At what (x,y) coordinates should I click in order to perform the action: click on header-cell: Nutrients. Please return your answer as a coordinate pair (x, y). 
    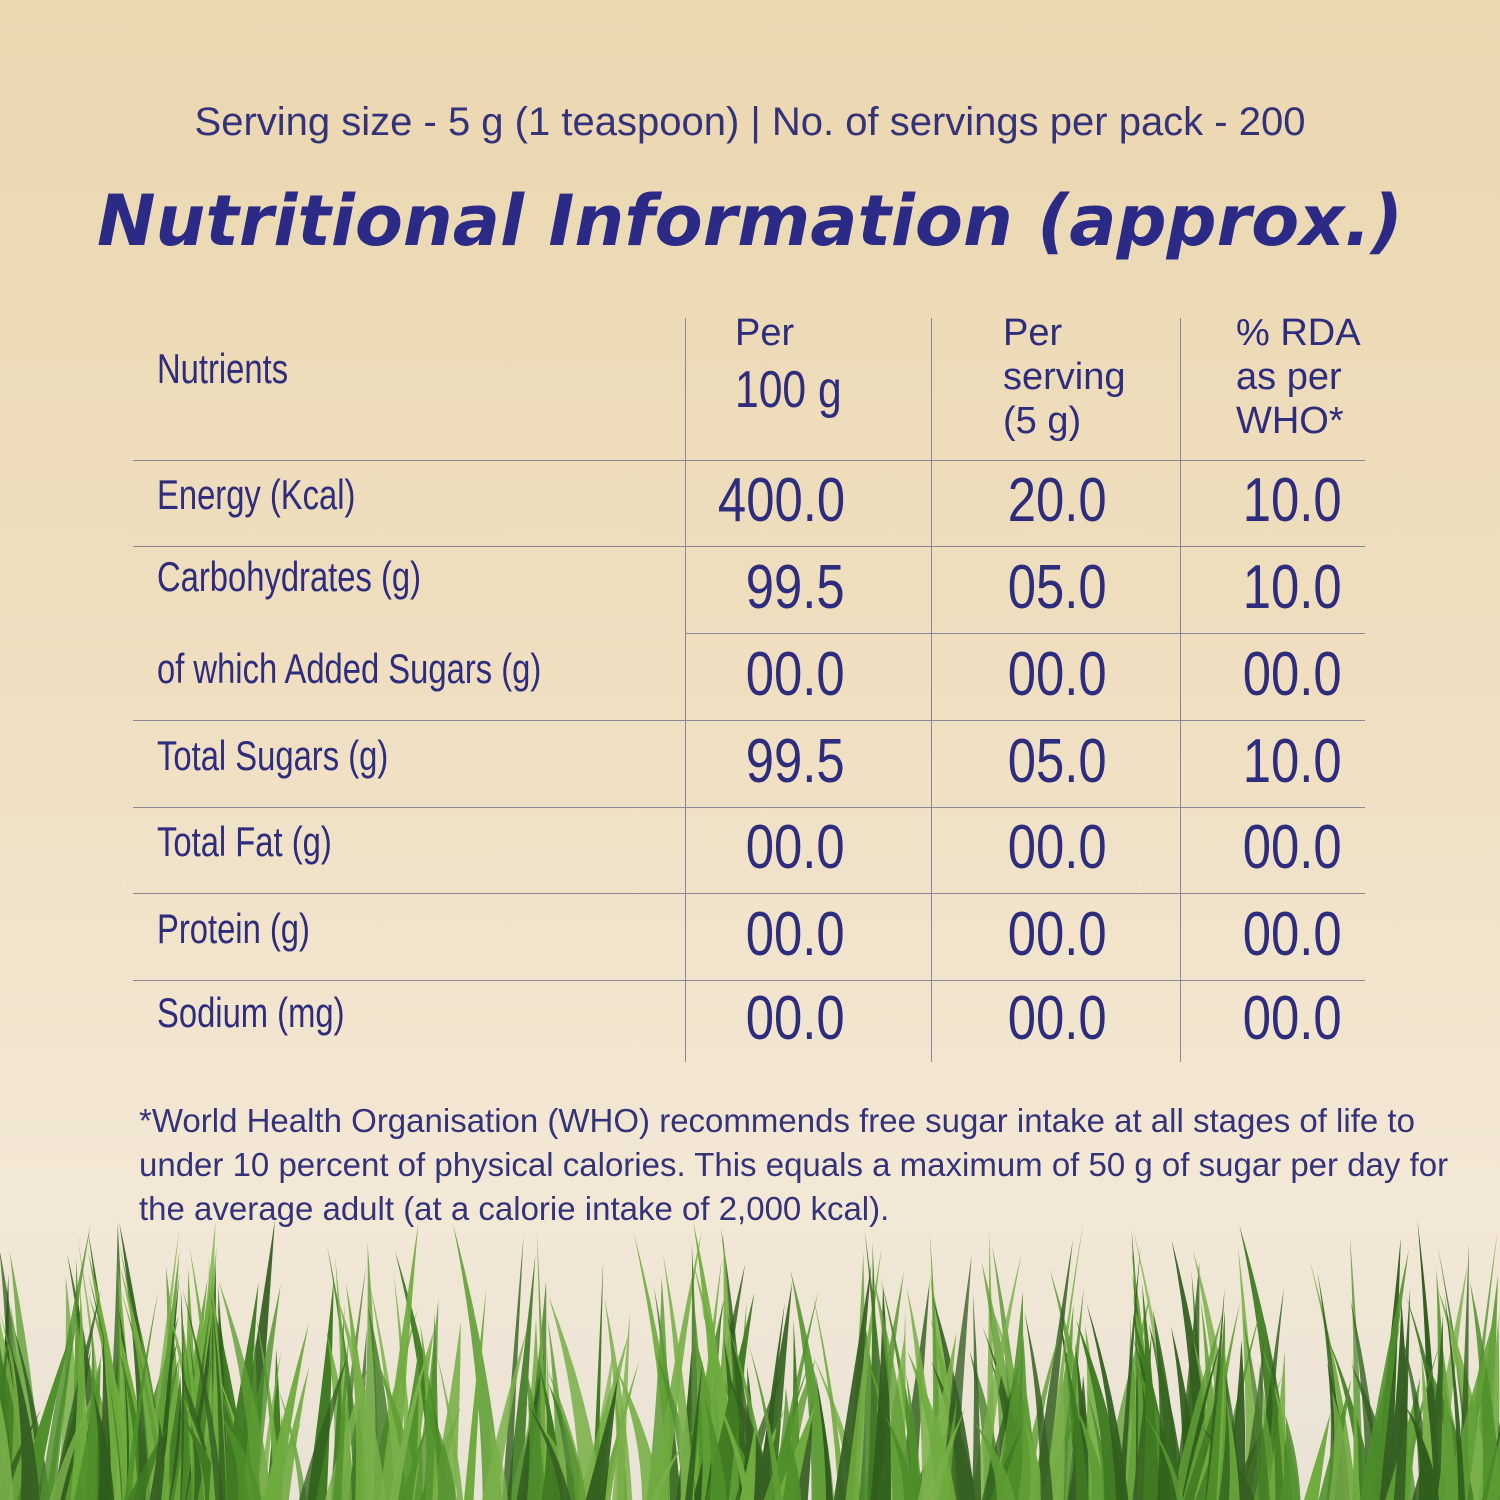
    Looking at the image, I should click on (223, 368).